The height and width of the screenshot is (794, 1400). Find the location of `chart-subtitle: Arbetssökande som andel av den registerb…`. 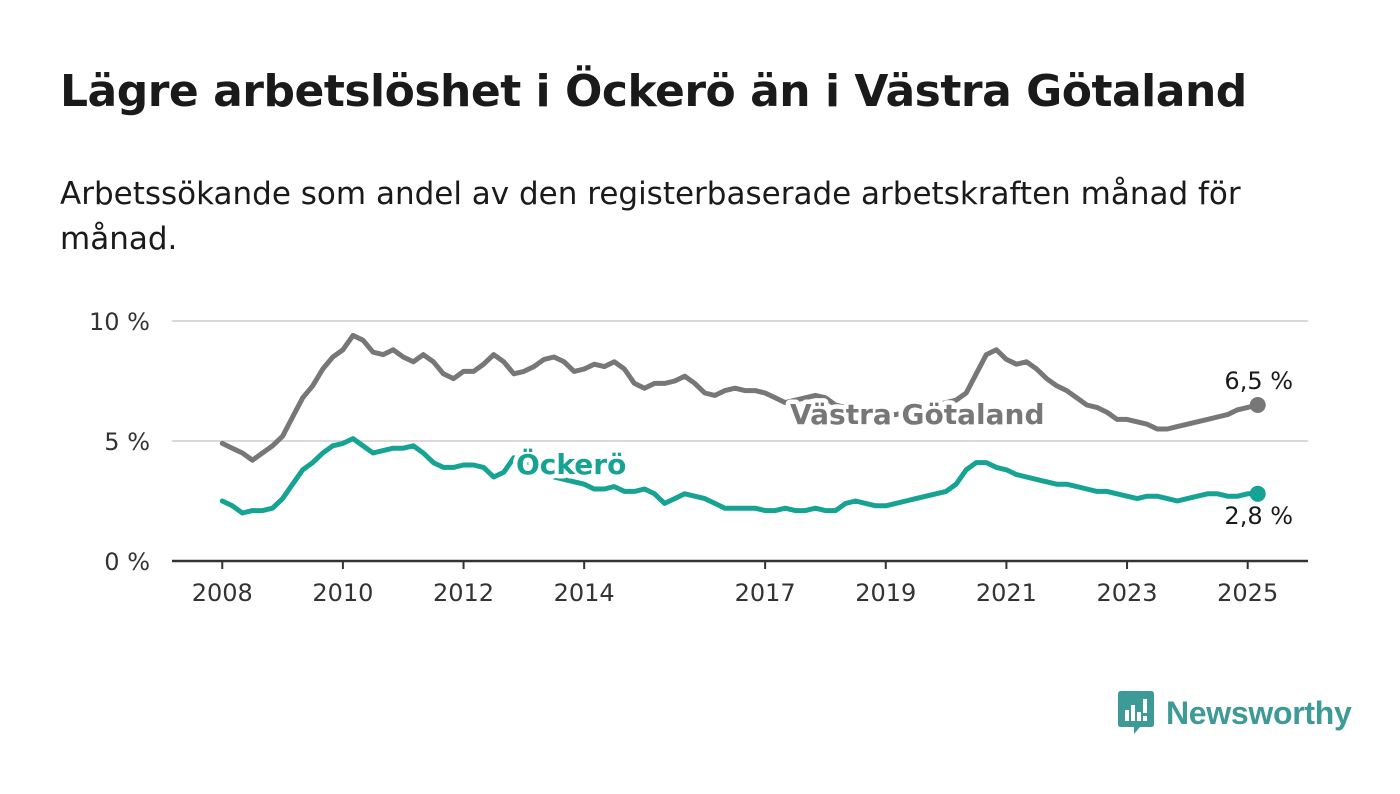

chart-subtitle: Arbetssökande som andel av den registerb… is located at coordinates (650, 216).